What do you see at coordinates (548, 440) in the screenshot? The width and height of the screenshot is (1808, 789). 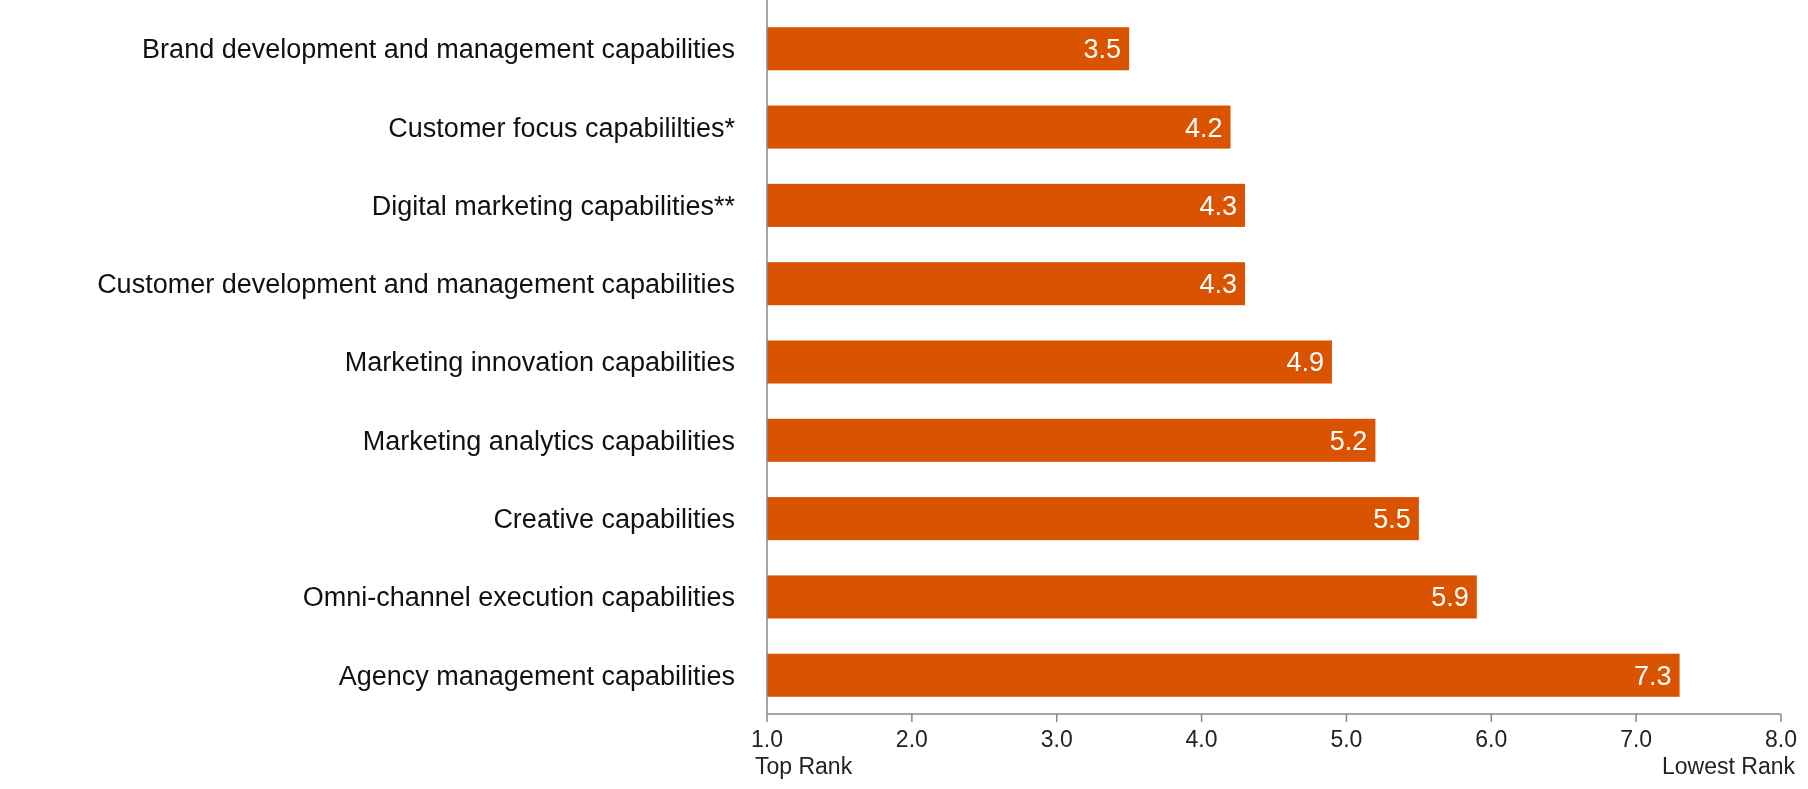 I see `y-tick-label: Marketing analytics capabilities` at bounding box center [548, 440].